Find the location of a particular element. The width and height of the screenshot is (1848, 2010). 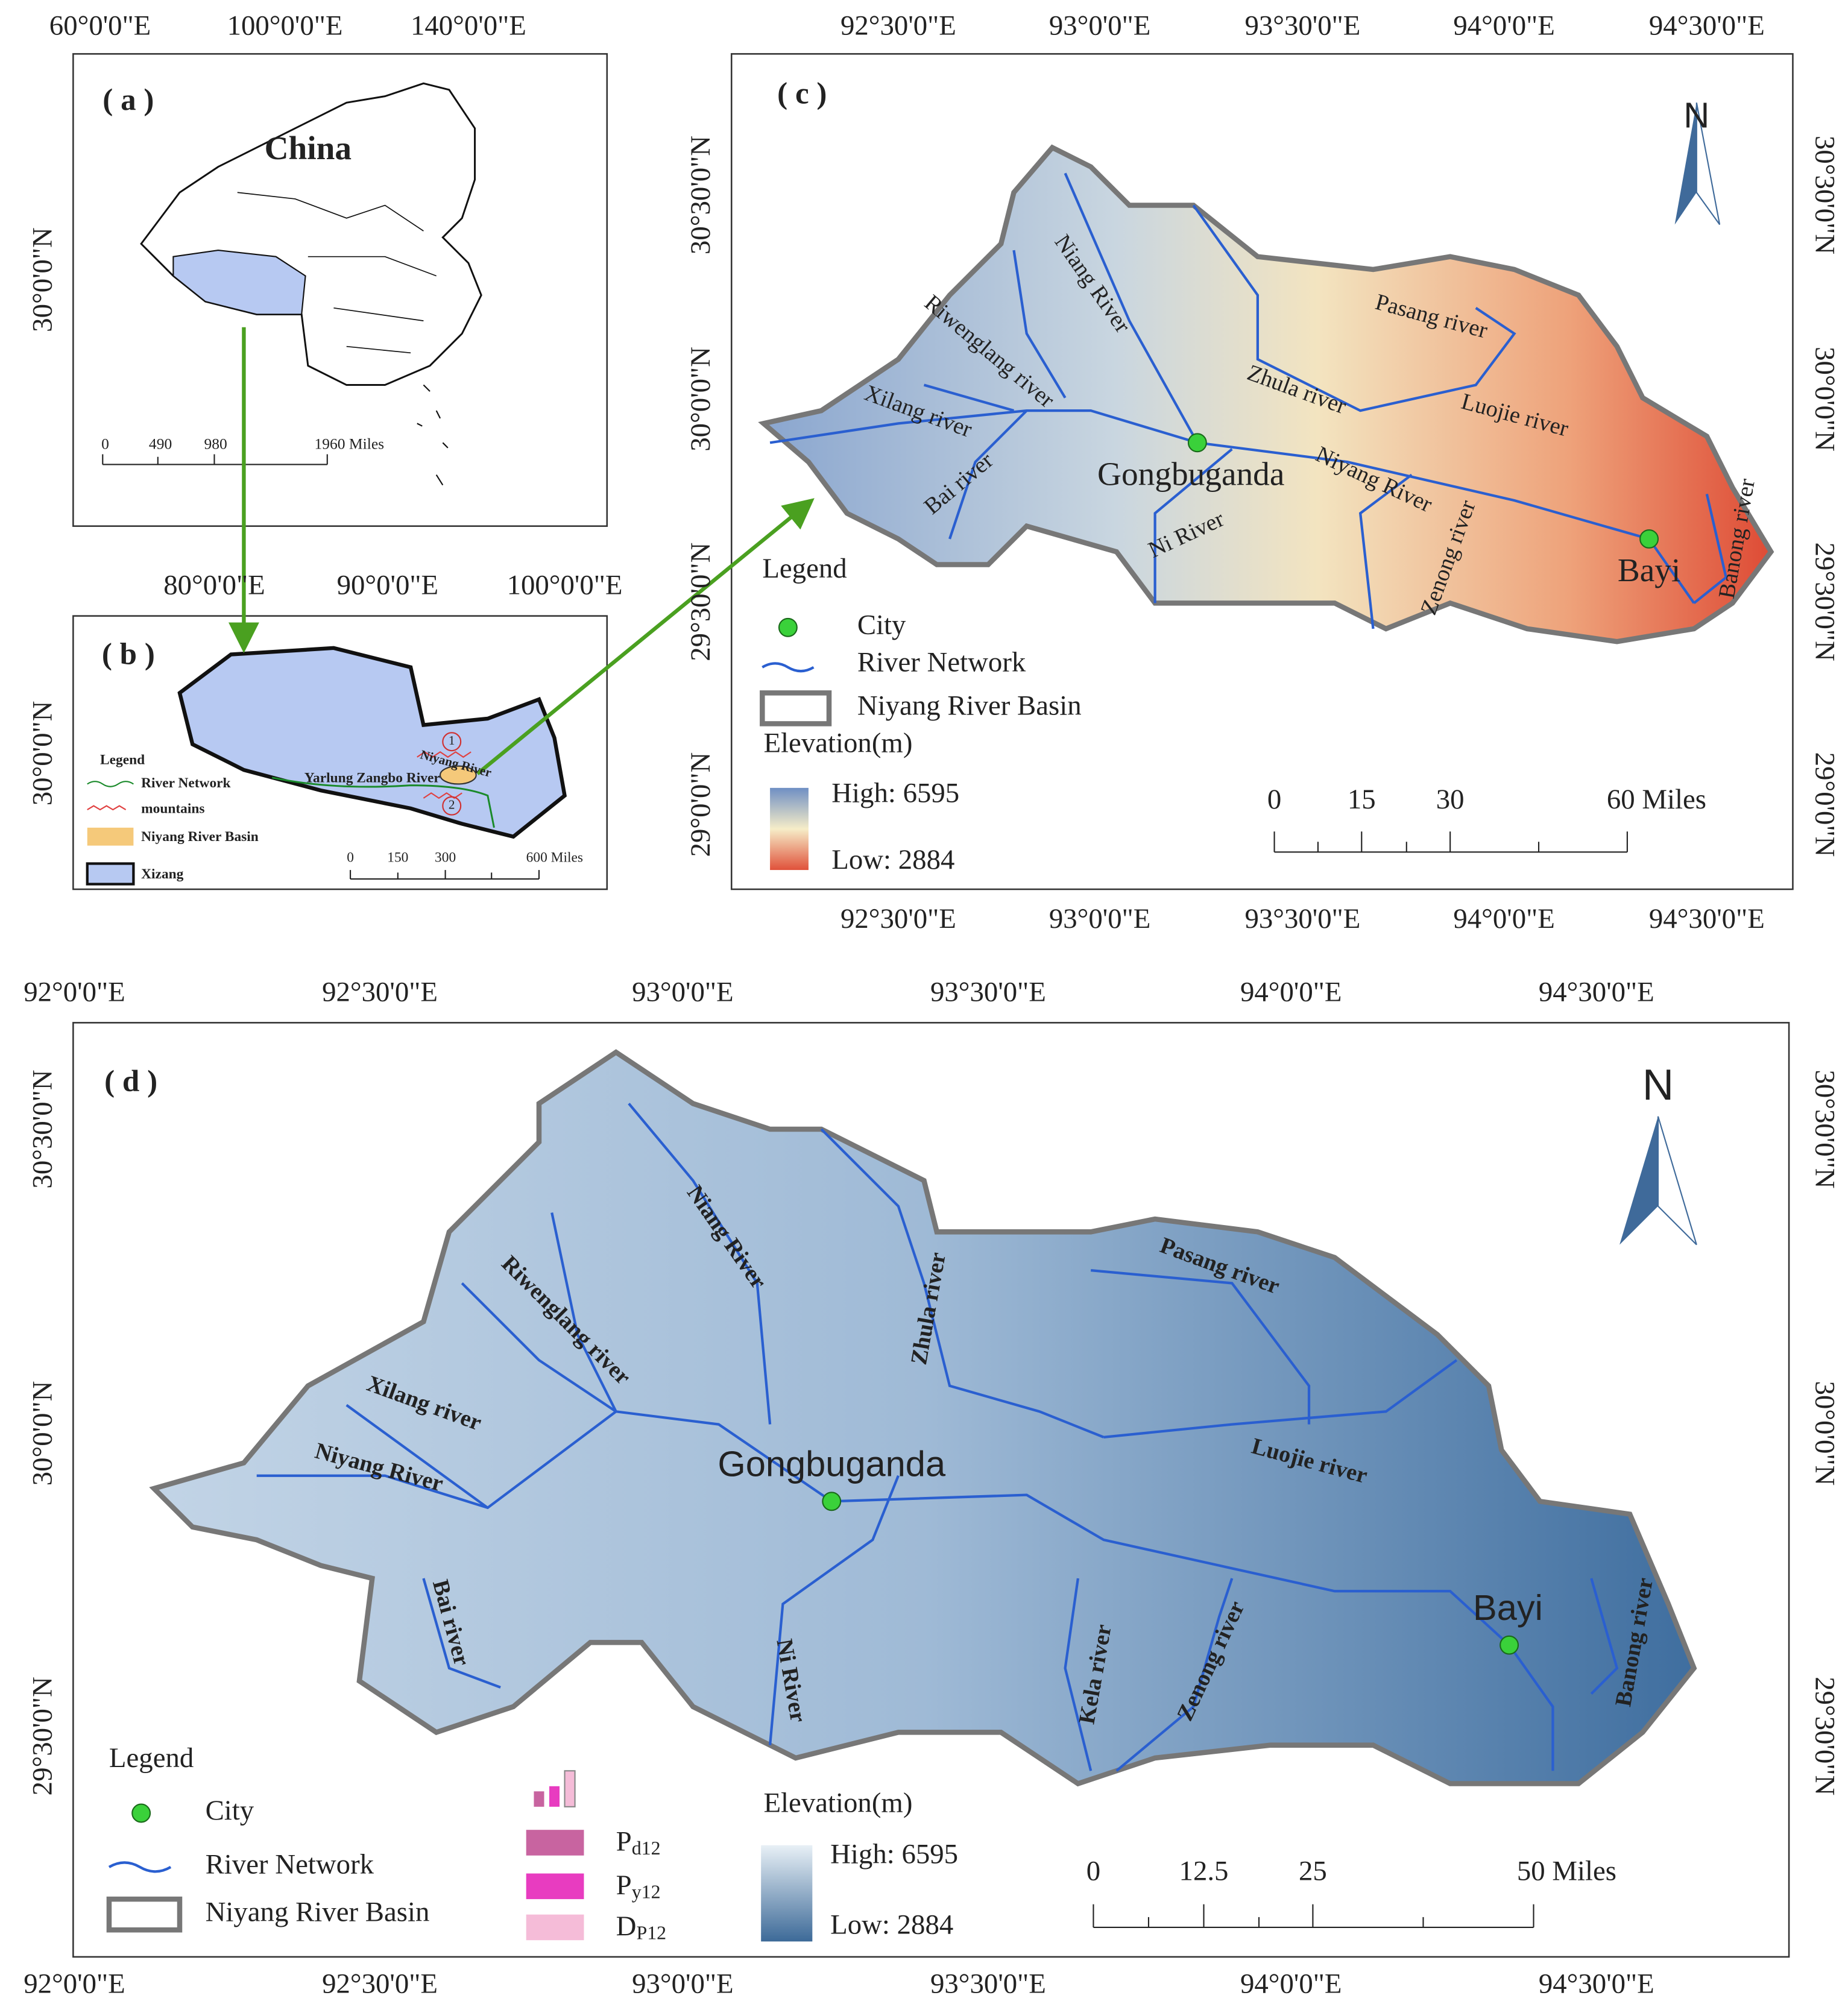

yarlung-river is located at coordinates (383, 802).